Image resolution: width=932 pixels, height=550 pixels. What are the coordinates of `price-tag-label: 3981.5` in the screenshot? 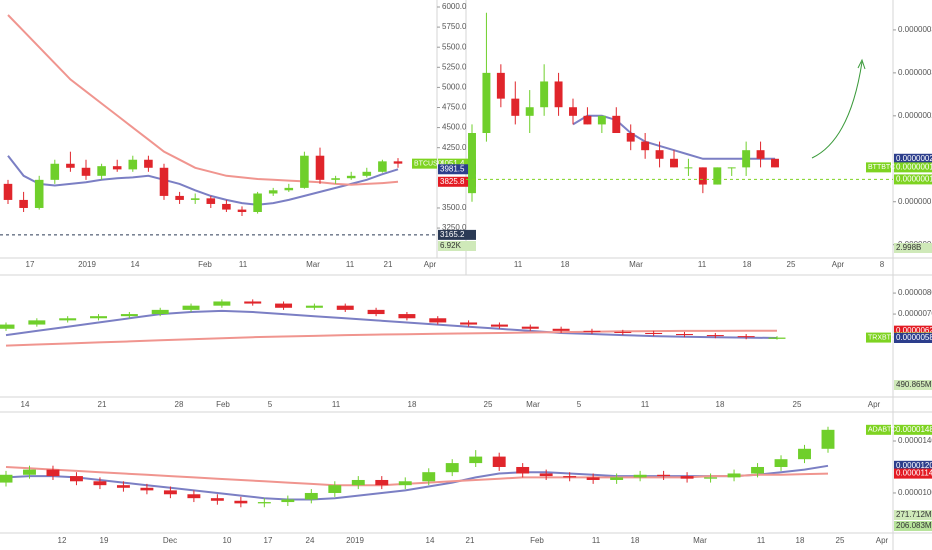 It's located at (452, 168).